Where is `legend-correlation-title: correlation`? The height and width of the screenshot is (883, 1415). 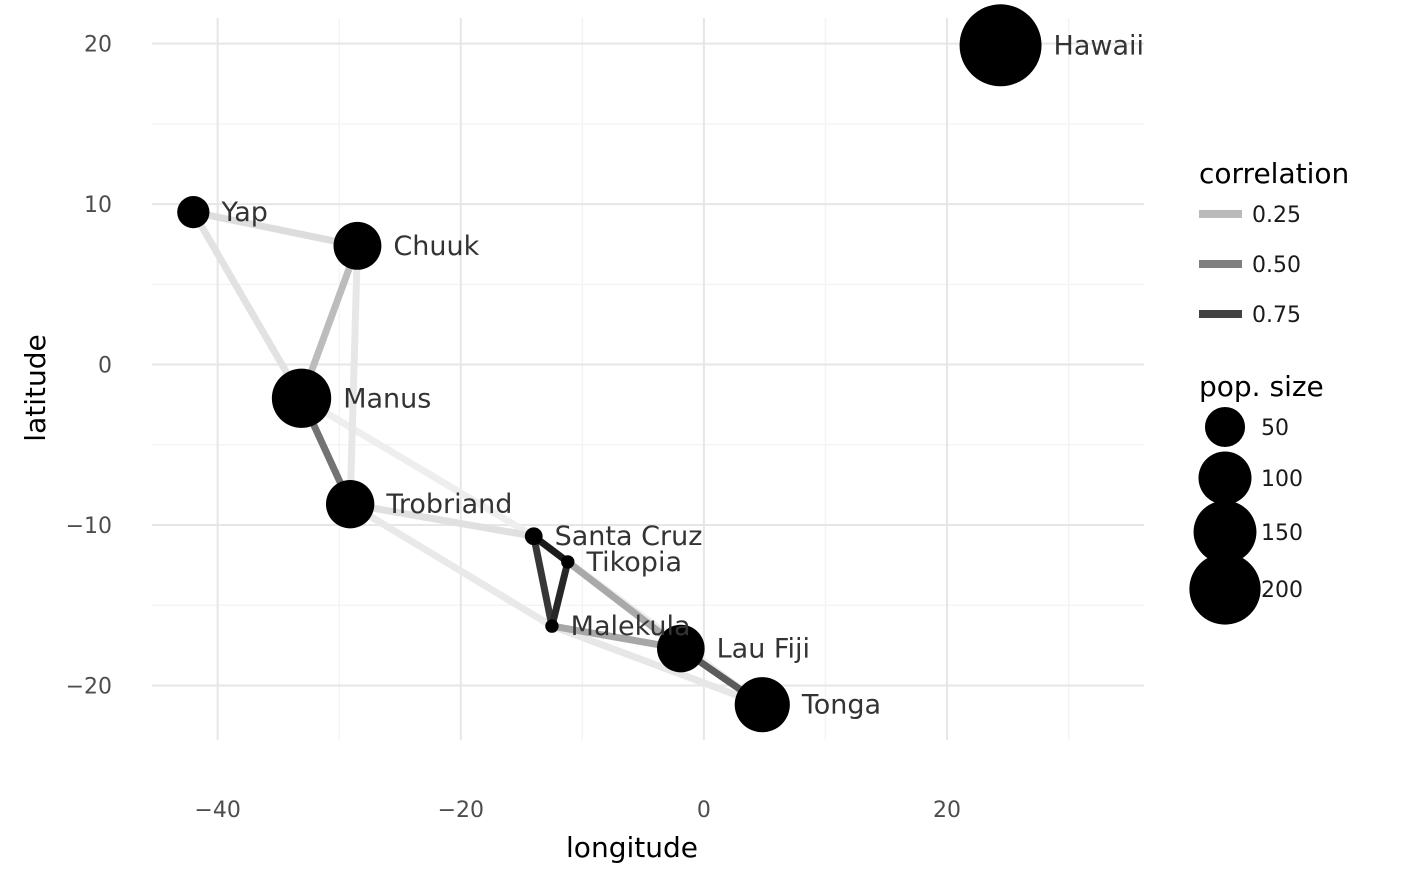 legend-correlation-title: correlation is located at coordinates (1274, 173).